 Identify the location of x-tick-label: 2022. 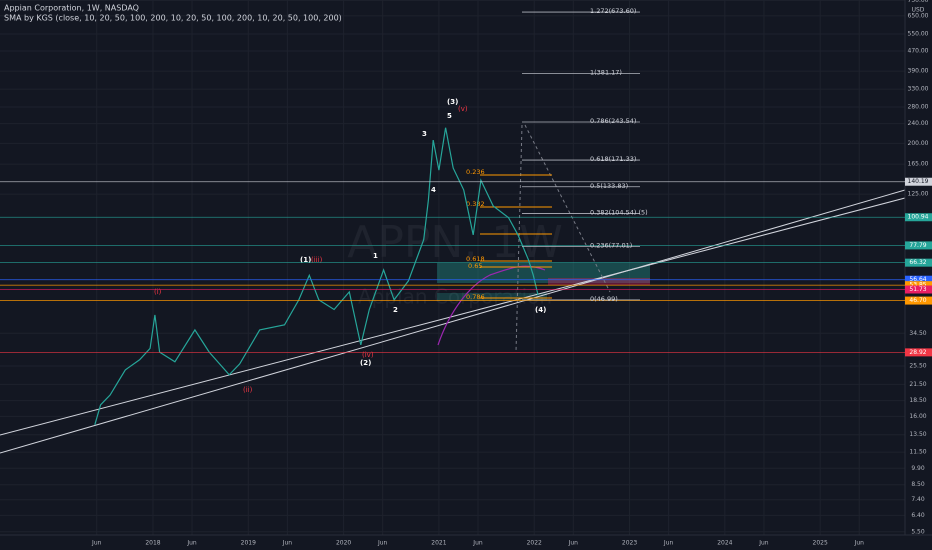
(534, 543).